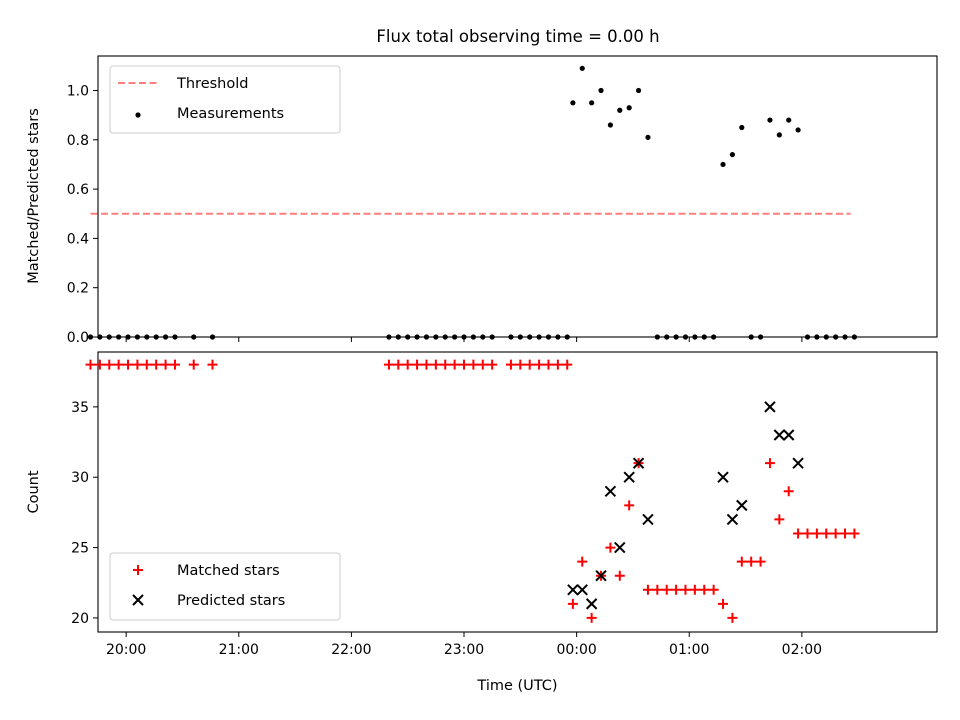  I want to click on x-axis-label: Time (UTC), so click(516, 686).